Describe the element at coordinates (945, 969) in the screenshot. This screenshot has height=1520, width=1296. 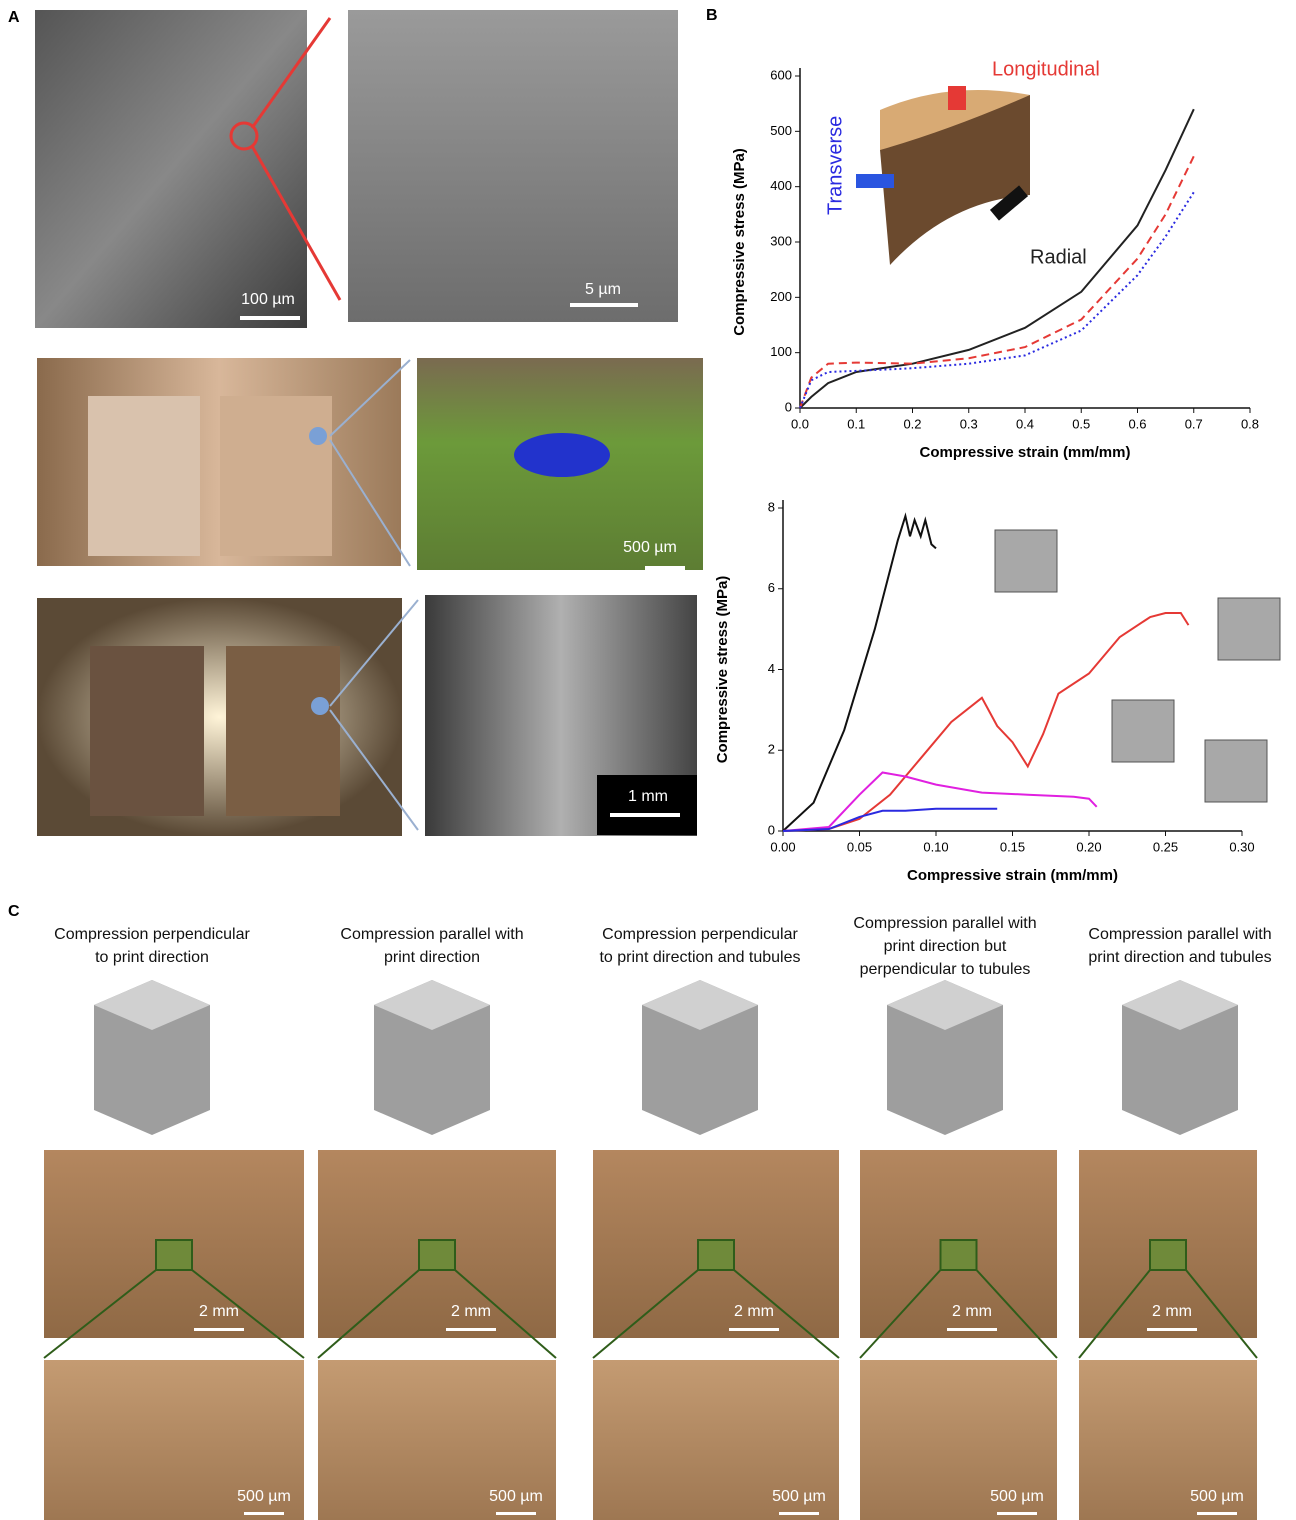
I see `caption: perpendicular to tubules` at that location.